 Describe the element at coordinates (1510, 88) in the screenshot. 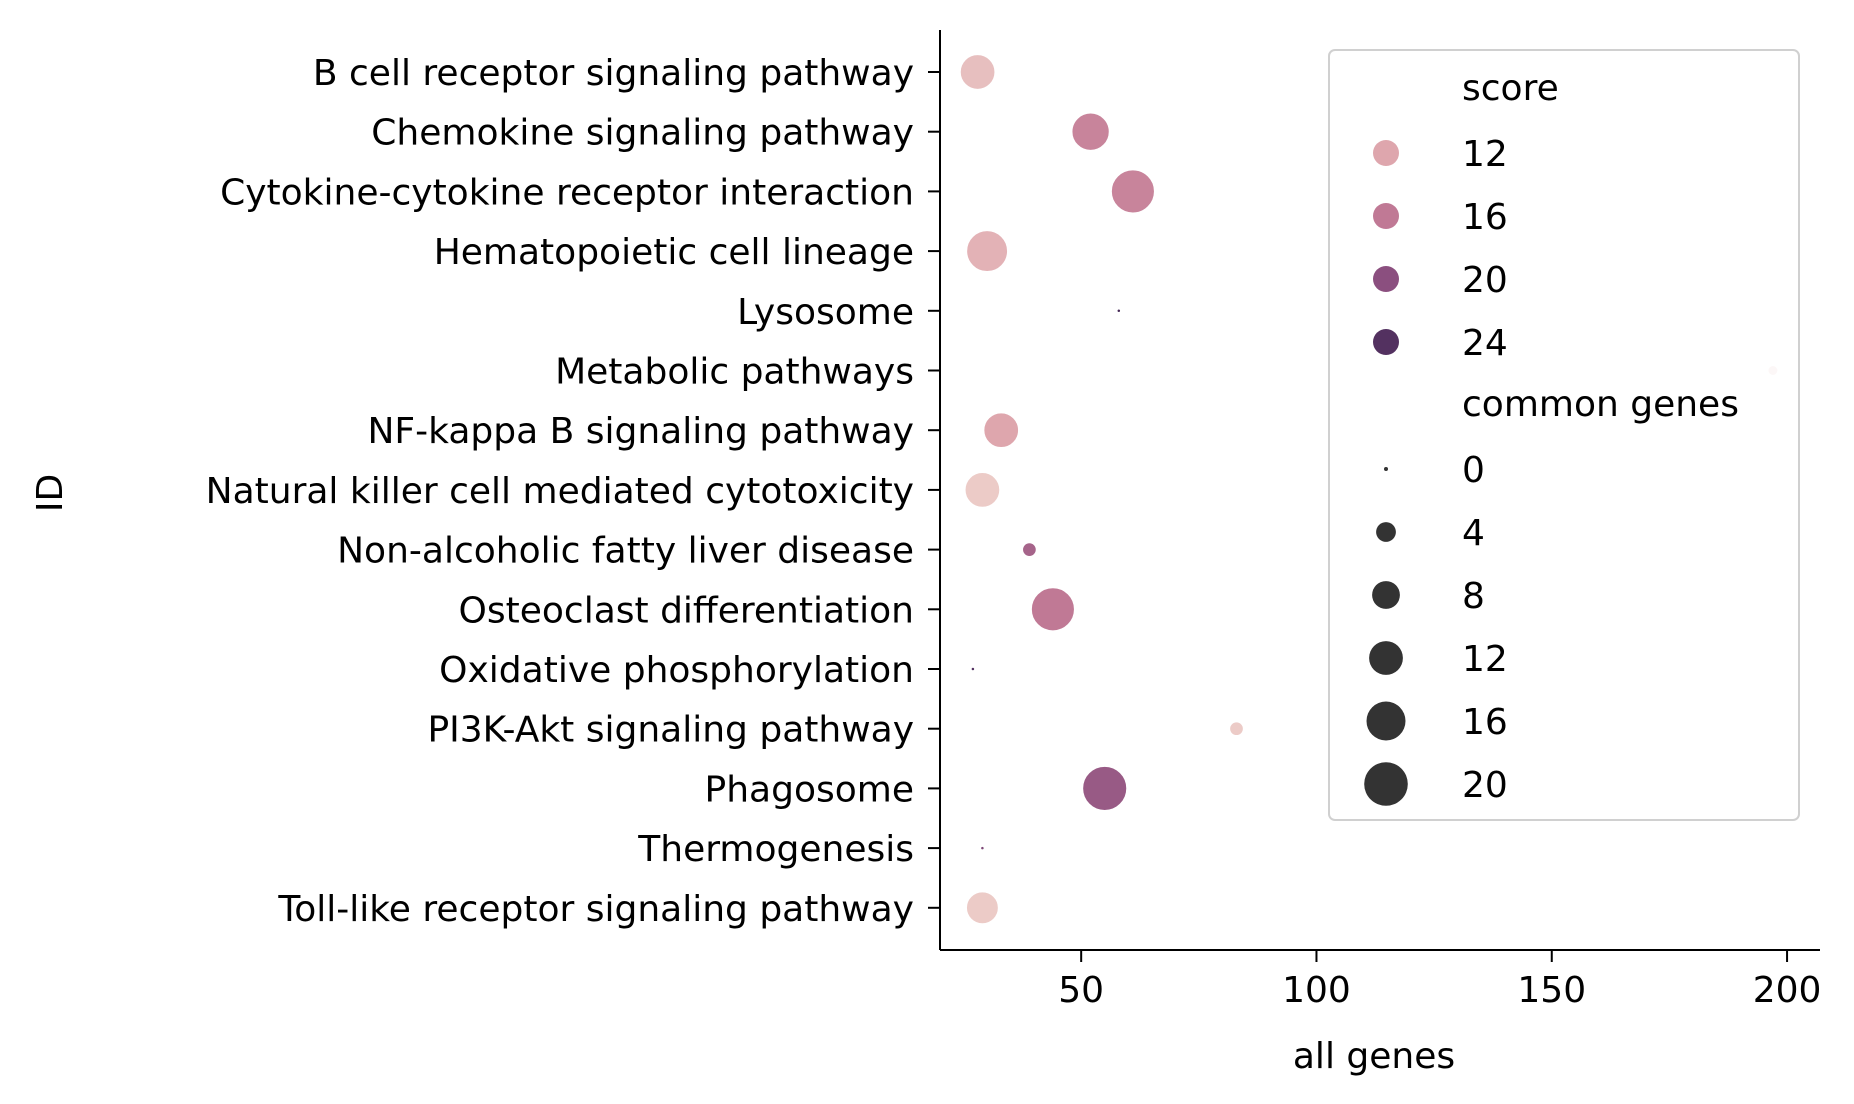

I see `legend-score-title: score` at that location.